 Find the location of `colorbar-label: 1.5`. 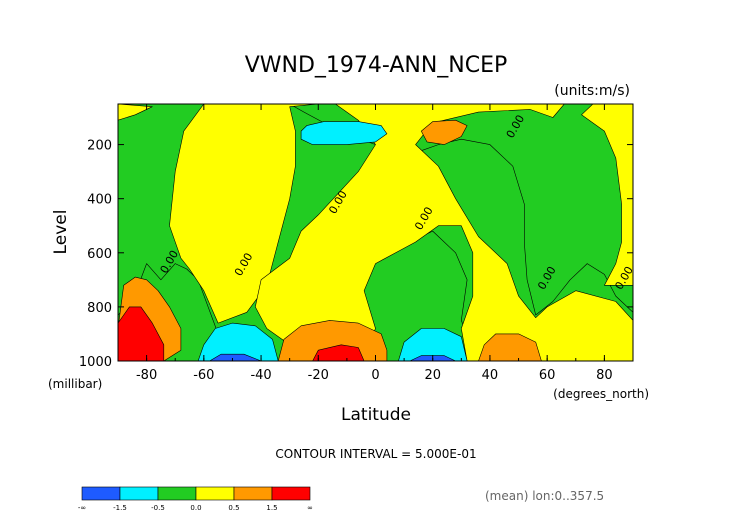

colorbar-label: 1.5 is located at coordinates (271, 508).